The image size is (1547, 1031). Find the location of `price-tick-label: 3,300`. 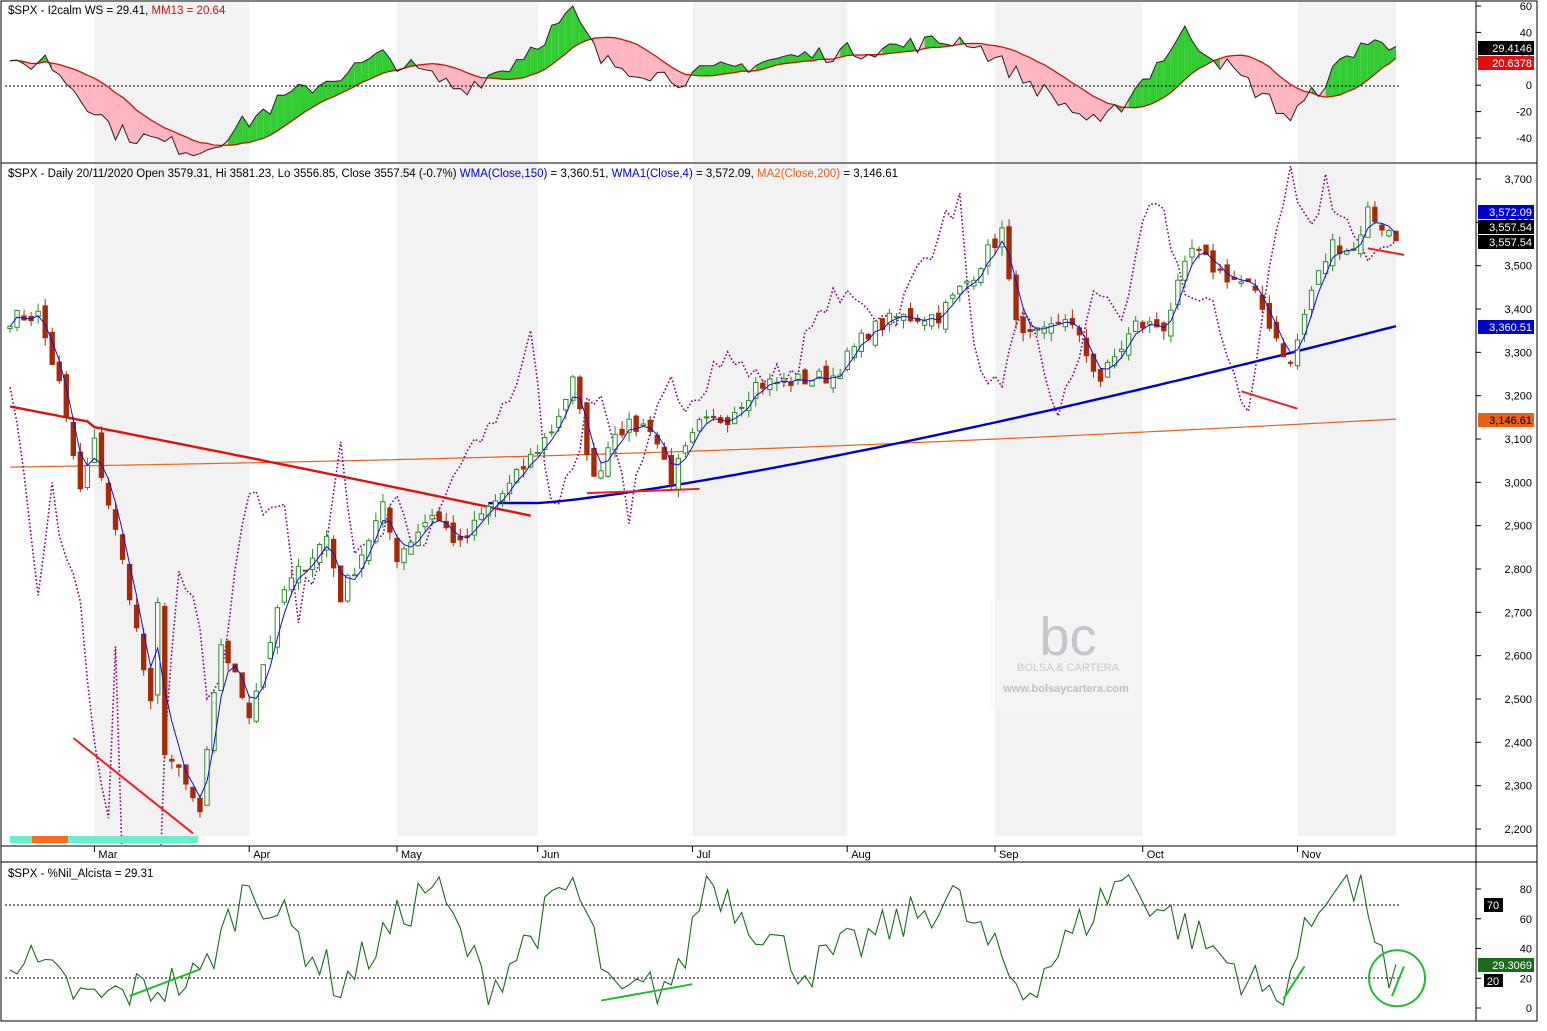

price-tick-label: 3,300 is located at coordinates (1518, 353).